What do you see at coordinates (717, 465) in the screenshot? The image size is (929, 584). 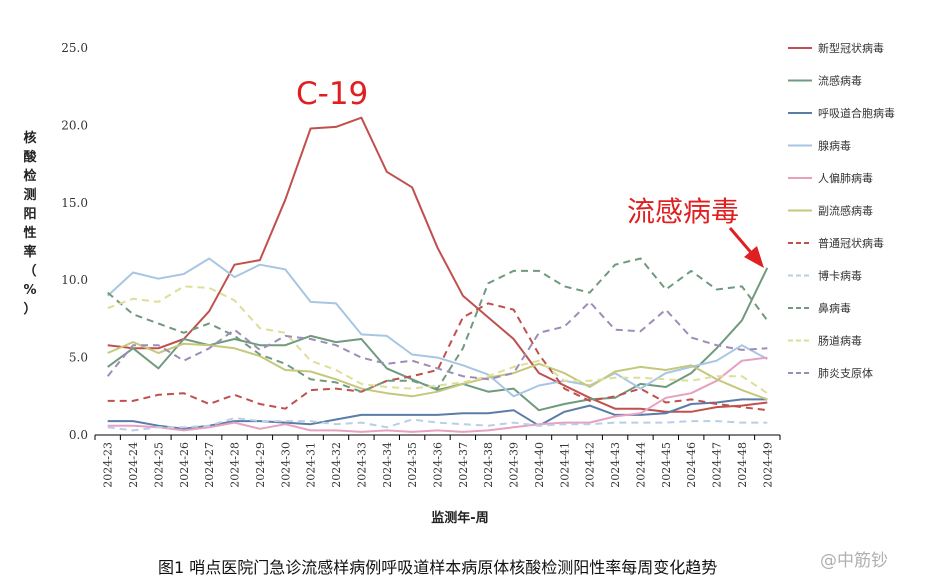 I see `x-tick-label: 2024-47` at bounding box center [717, 465].